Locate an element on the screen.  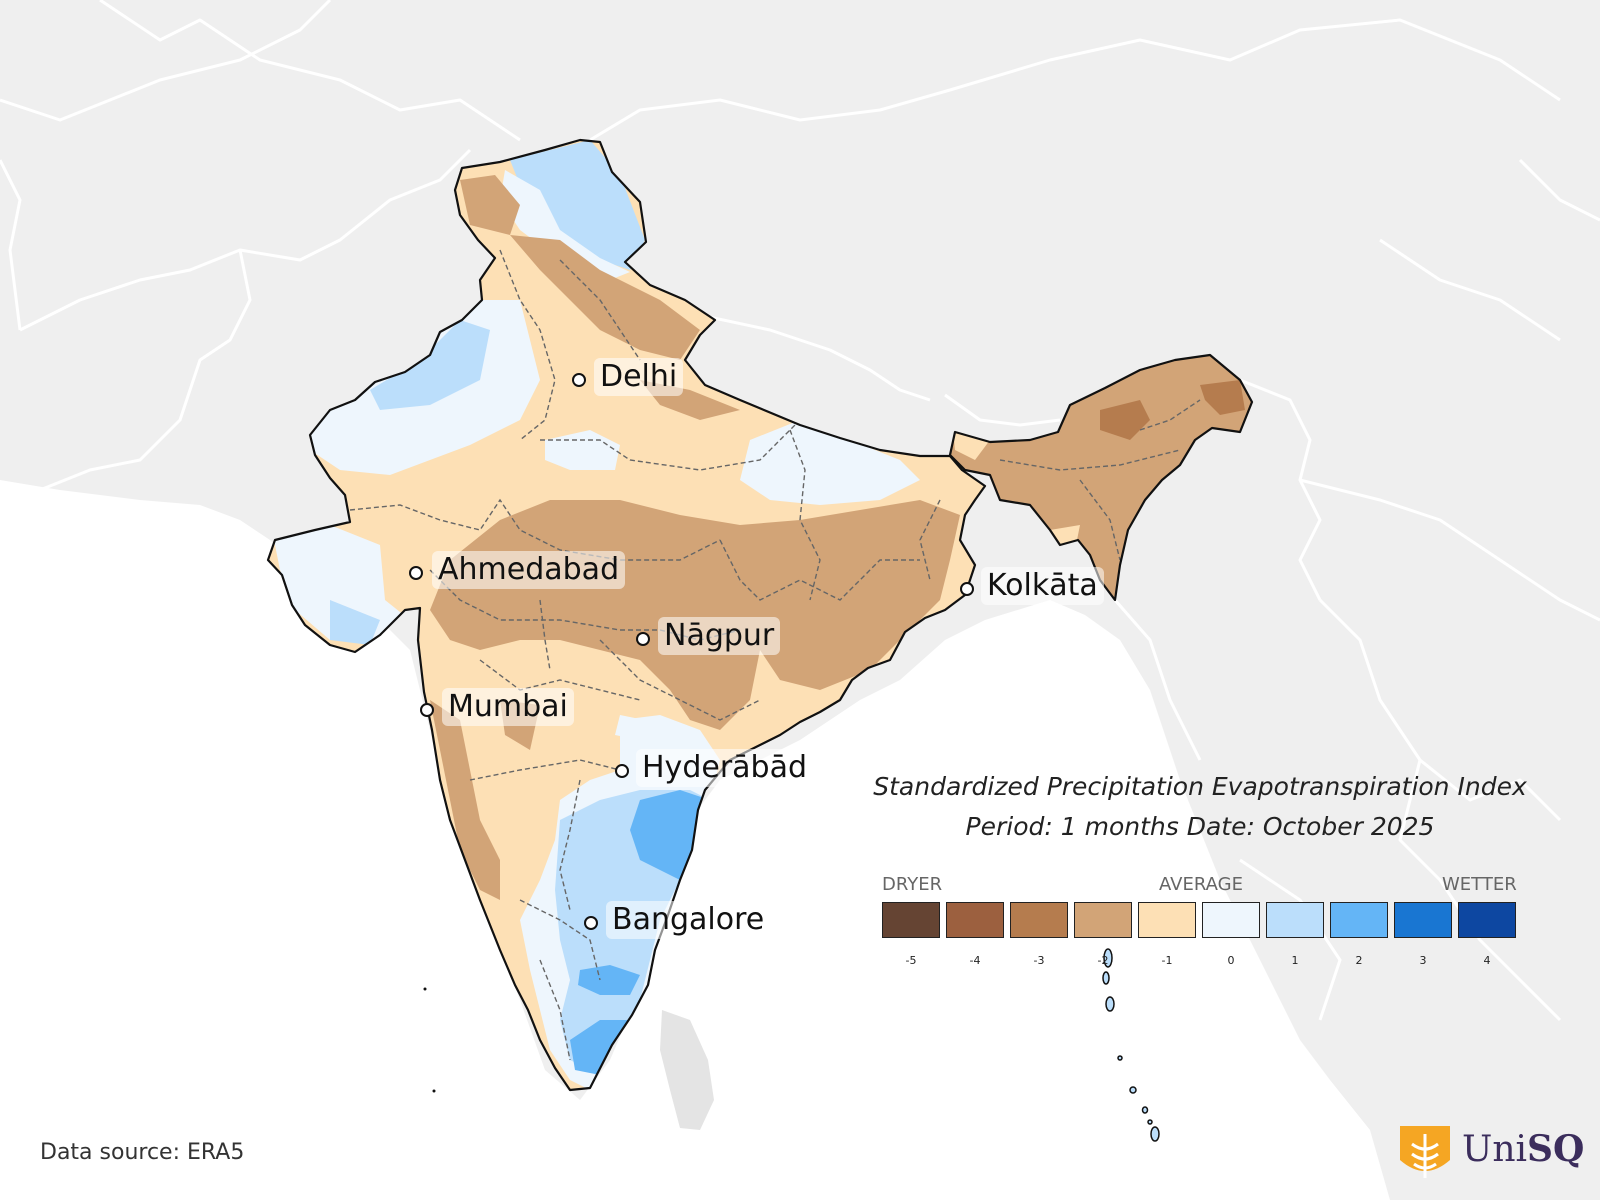
city-marker-hyderabad is located at coordinates (622, 771).